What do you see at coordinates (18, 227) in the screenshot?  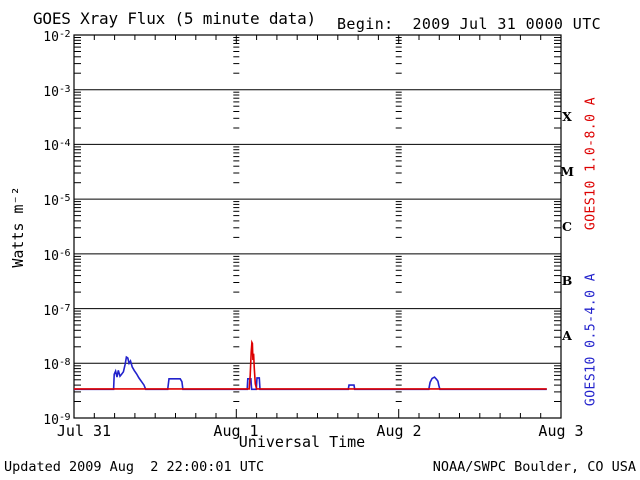 I see `y-axis-title: Watts m⁻²` at bounding box center [18, 227].